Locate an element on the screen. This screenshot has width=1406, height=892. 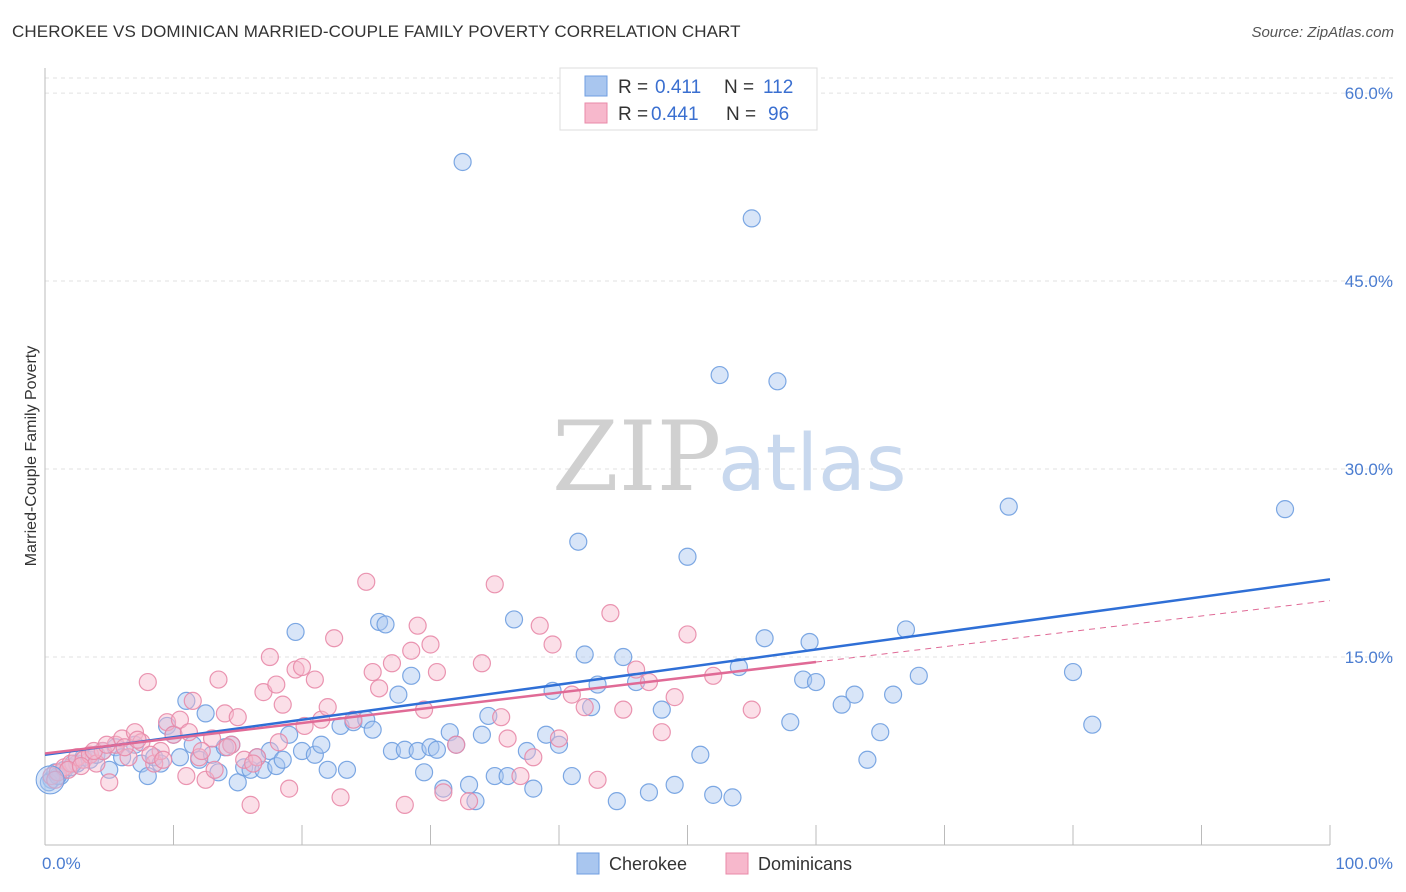
watermark: ZIP atlas is located at coordinates (729, 457).